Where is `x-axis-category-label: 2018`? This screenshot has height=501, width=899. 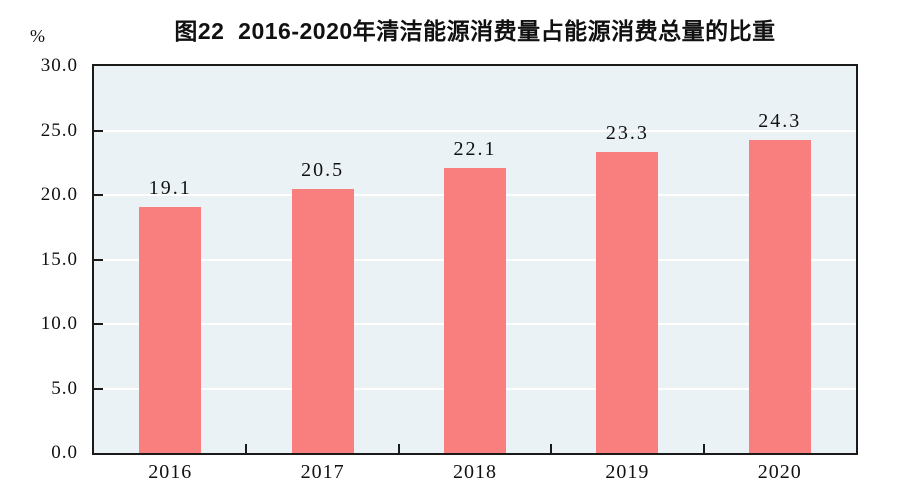
x-axis-category-label: 2018 is located at coordinates (475, 472).